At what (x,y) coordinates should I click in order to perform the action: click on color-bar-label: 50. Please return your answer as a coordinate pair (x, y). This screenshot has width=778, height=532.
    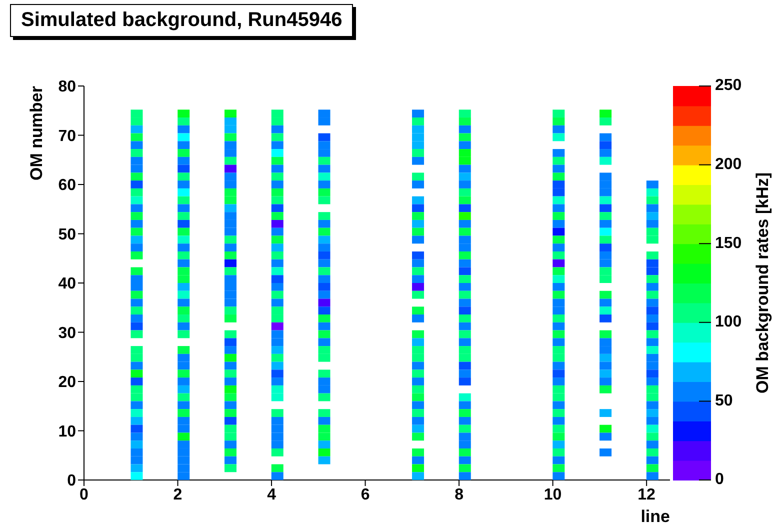
    Looking at the image, I should click on (724, 401).